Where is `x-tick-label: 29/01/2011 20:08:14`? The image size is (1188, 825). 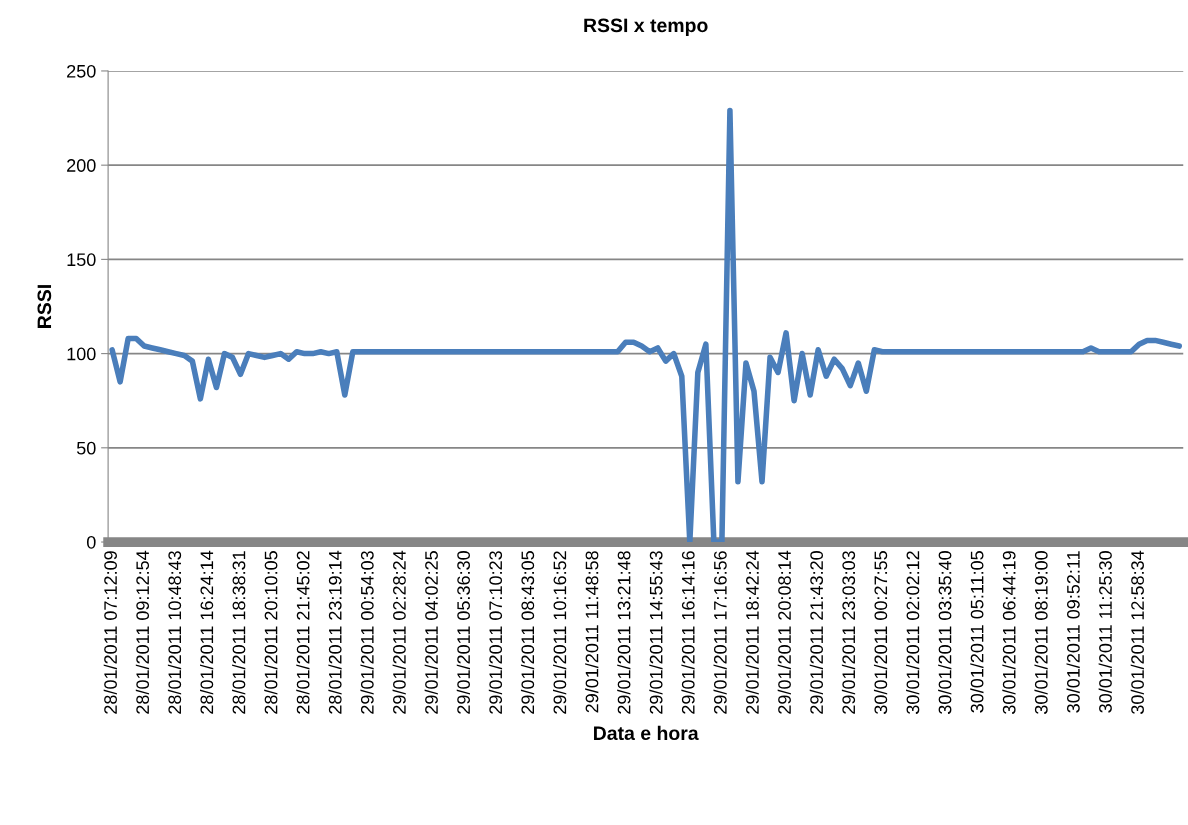
x-tick-label: 29/01/2011 20:08:14 is located at coordinates (784, 632).